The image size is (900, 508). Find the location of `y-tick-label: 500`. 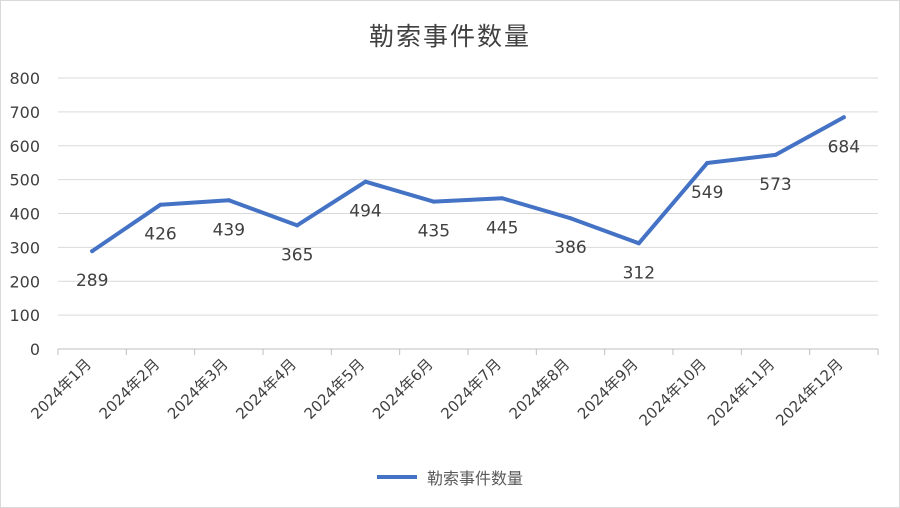

y-tick-label: 500 is located at coordinates (24, 180).